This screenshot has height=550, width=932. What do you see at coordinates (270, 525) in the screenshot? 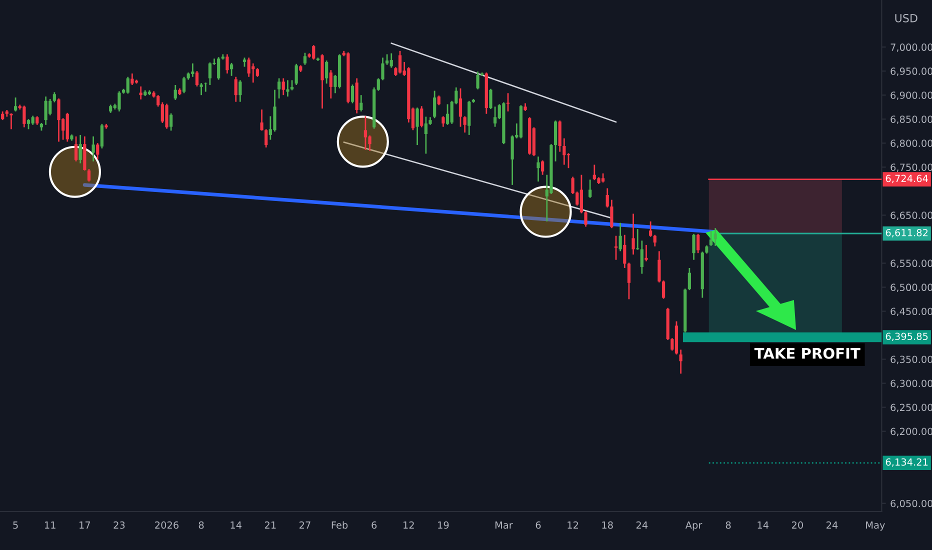
I see `x-tick-label: 21` at bounding box center [270, 525].